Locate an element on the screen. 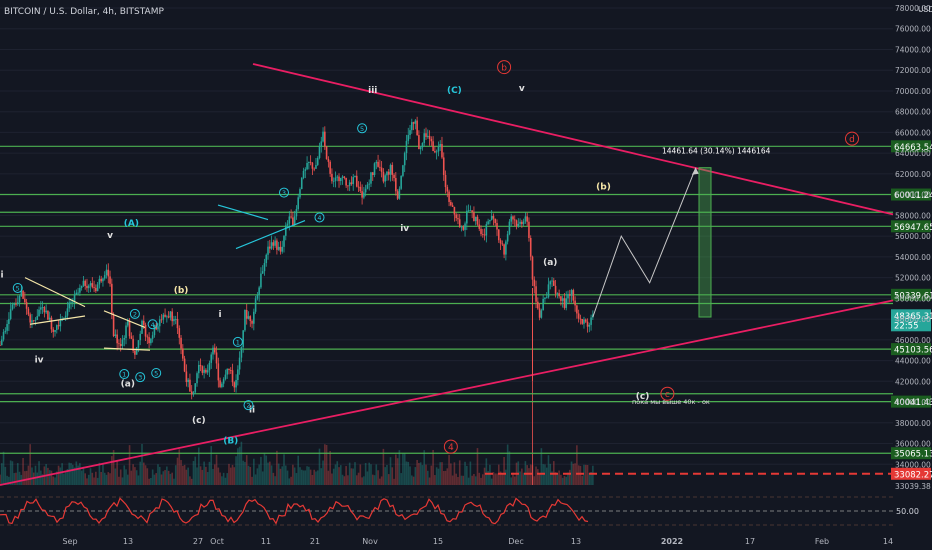 This screenshot has height=550, width=932. countdown-label: 22:55 is located at coordinates (906, 326).